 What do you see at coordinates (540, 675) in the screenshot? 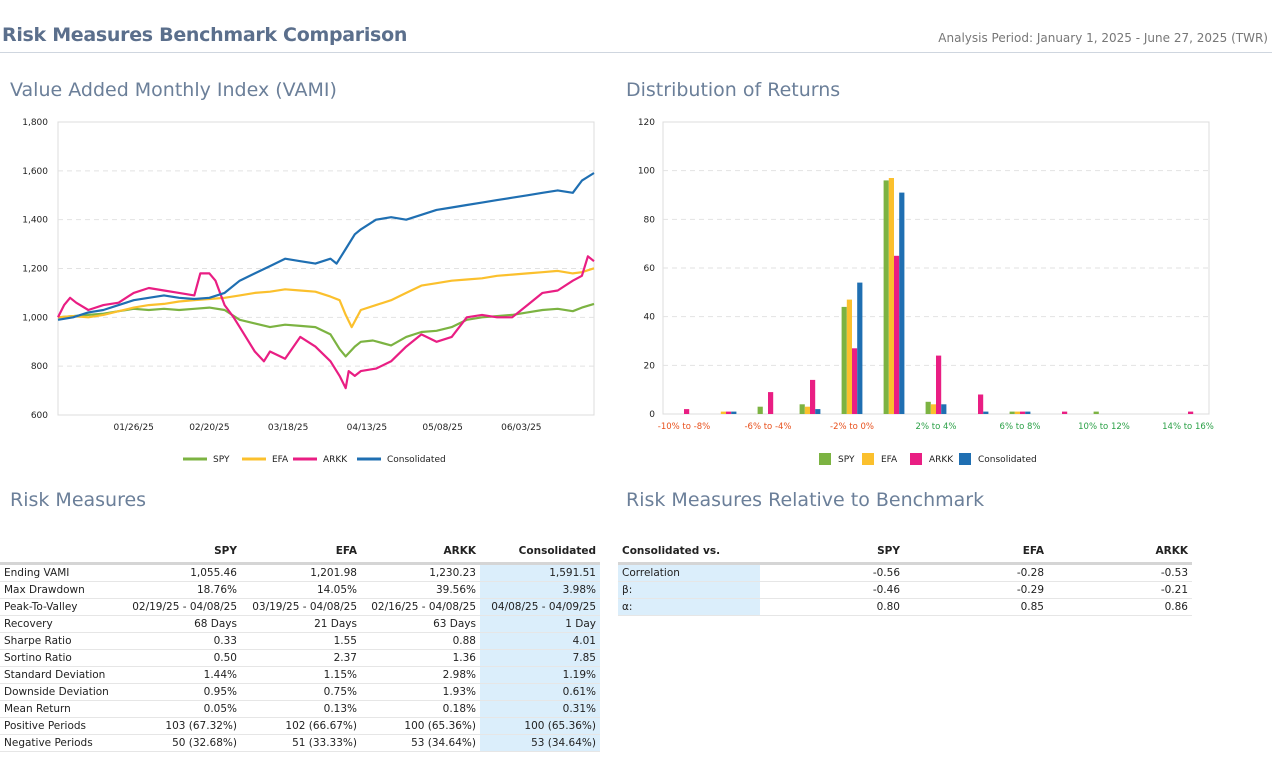
I see `cell-value: 1.19%` at bounding box center [540, 675].